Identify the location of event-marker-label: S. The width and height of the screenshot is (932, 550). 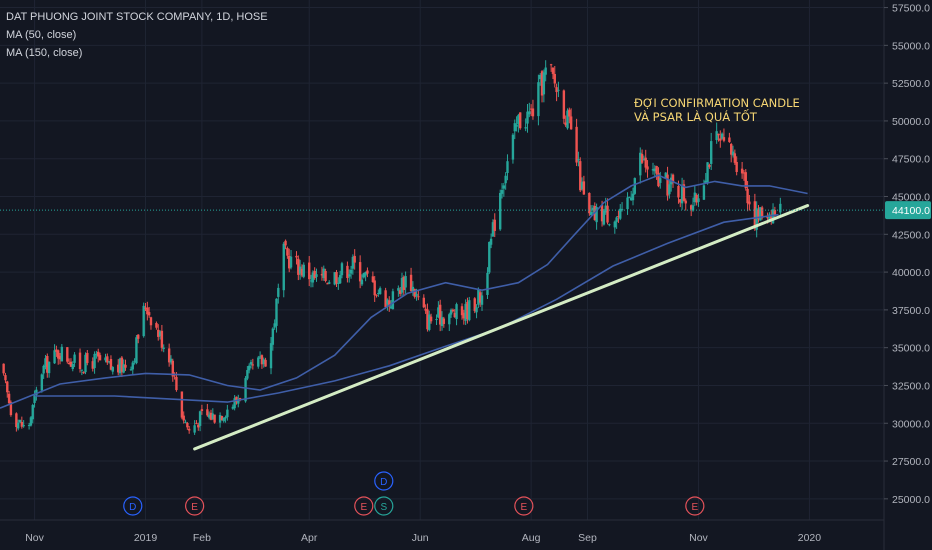
(383, 507).